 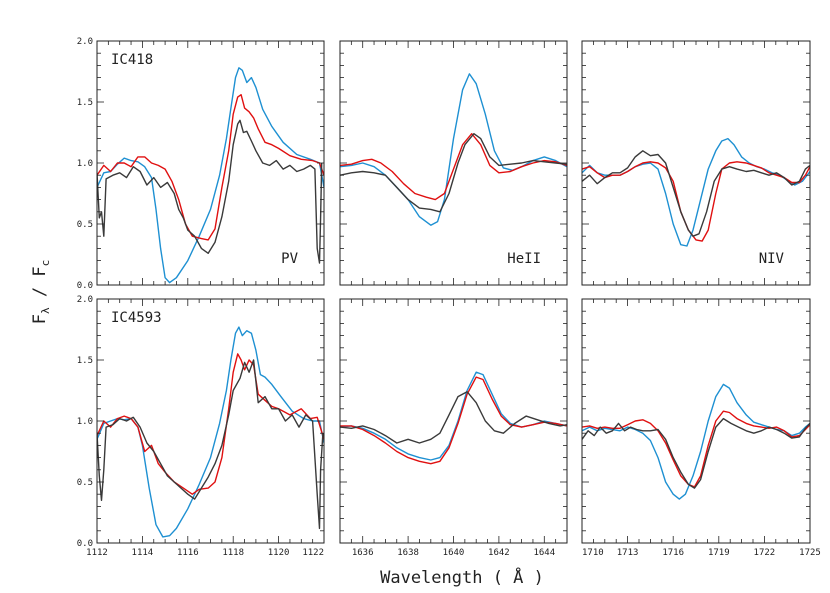 What do you see at coordinates (499, 553) in the screenshot?
I see `x-tick-label: 1642` at bounding box center [499, 553].